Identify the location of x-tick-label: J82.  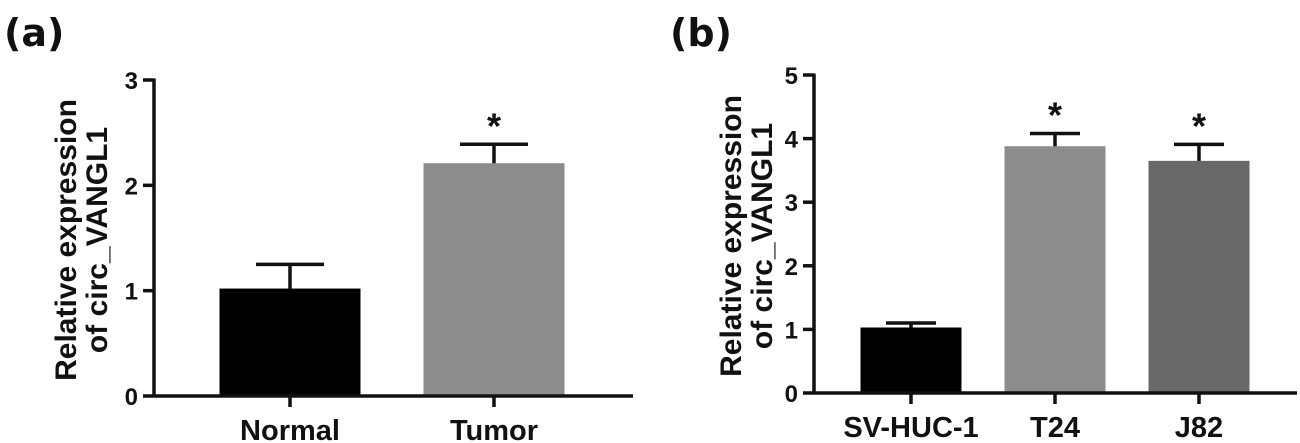
(1199, 427).